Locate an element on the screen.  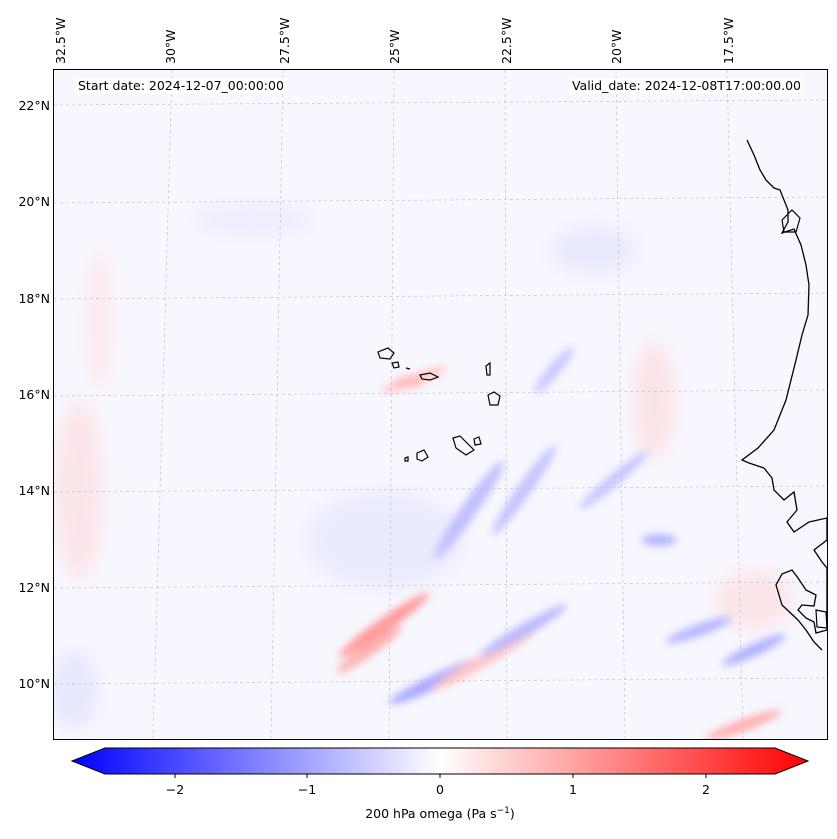
valid-date-label: Valid_date: 2024-12-08T17:00:00.00 is located at coordinates (686, 86).